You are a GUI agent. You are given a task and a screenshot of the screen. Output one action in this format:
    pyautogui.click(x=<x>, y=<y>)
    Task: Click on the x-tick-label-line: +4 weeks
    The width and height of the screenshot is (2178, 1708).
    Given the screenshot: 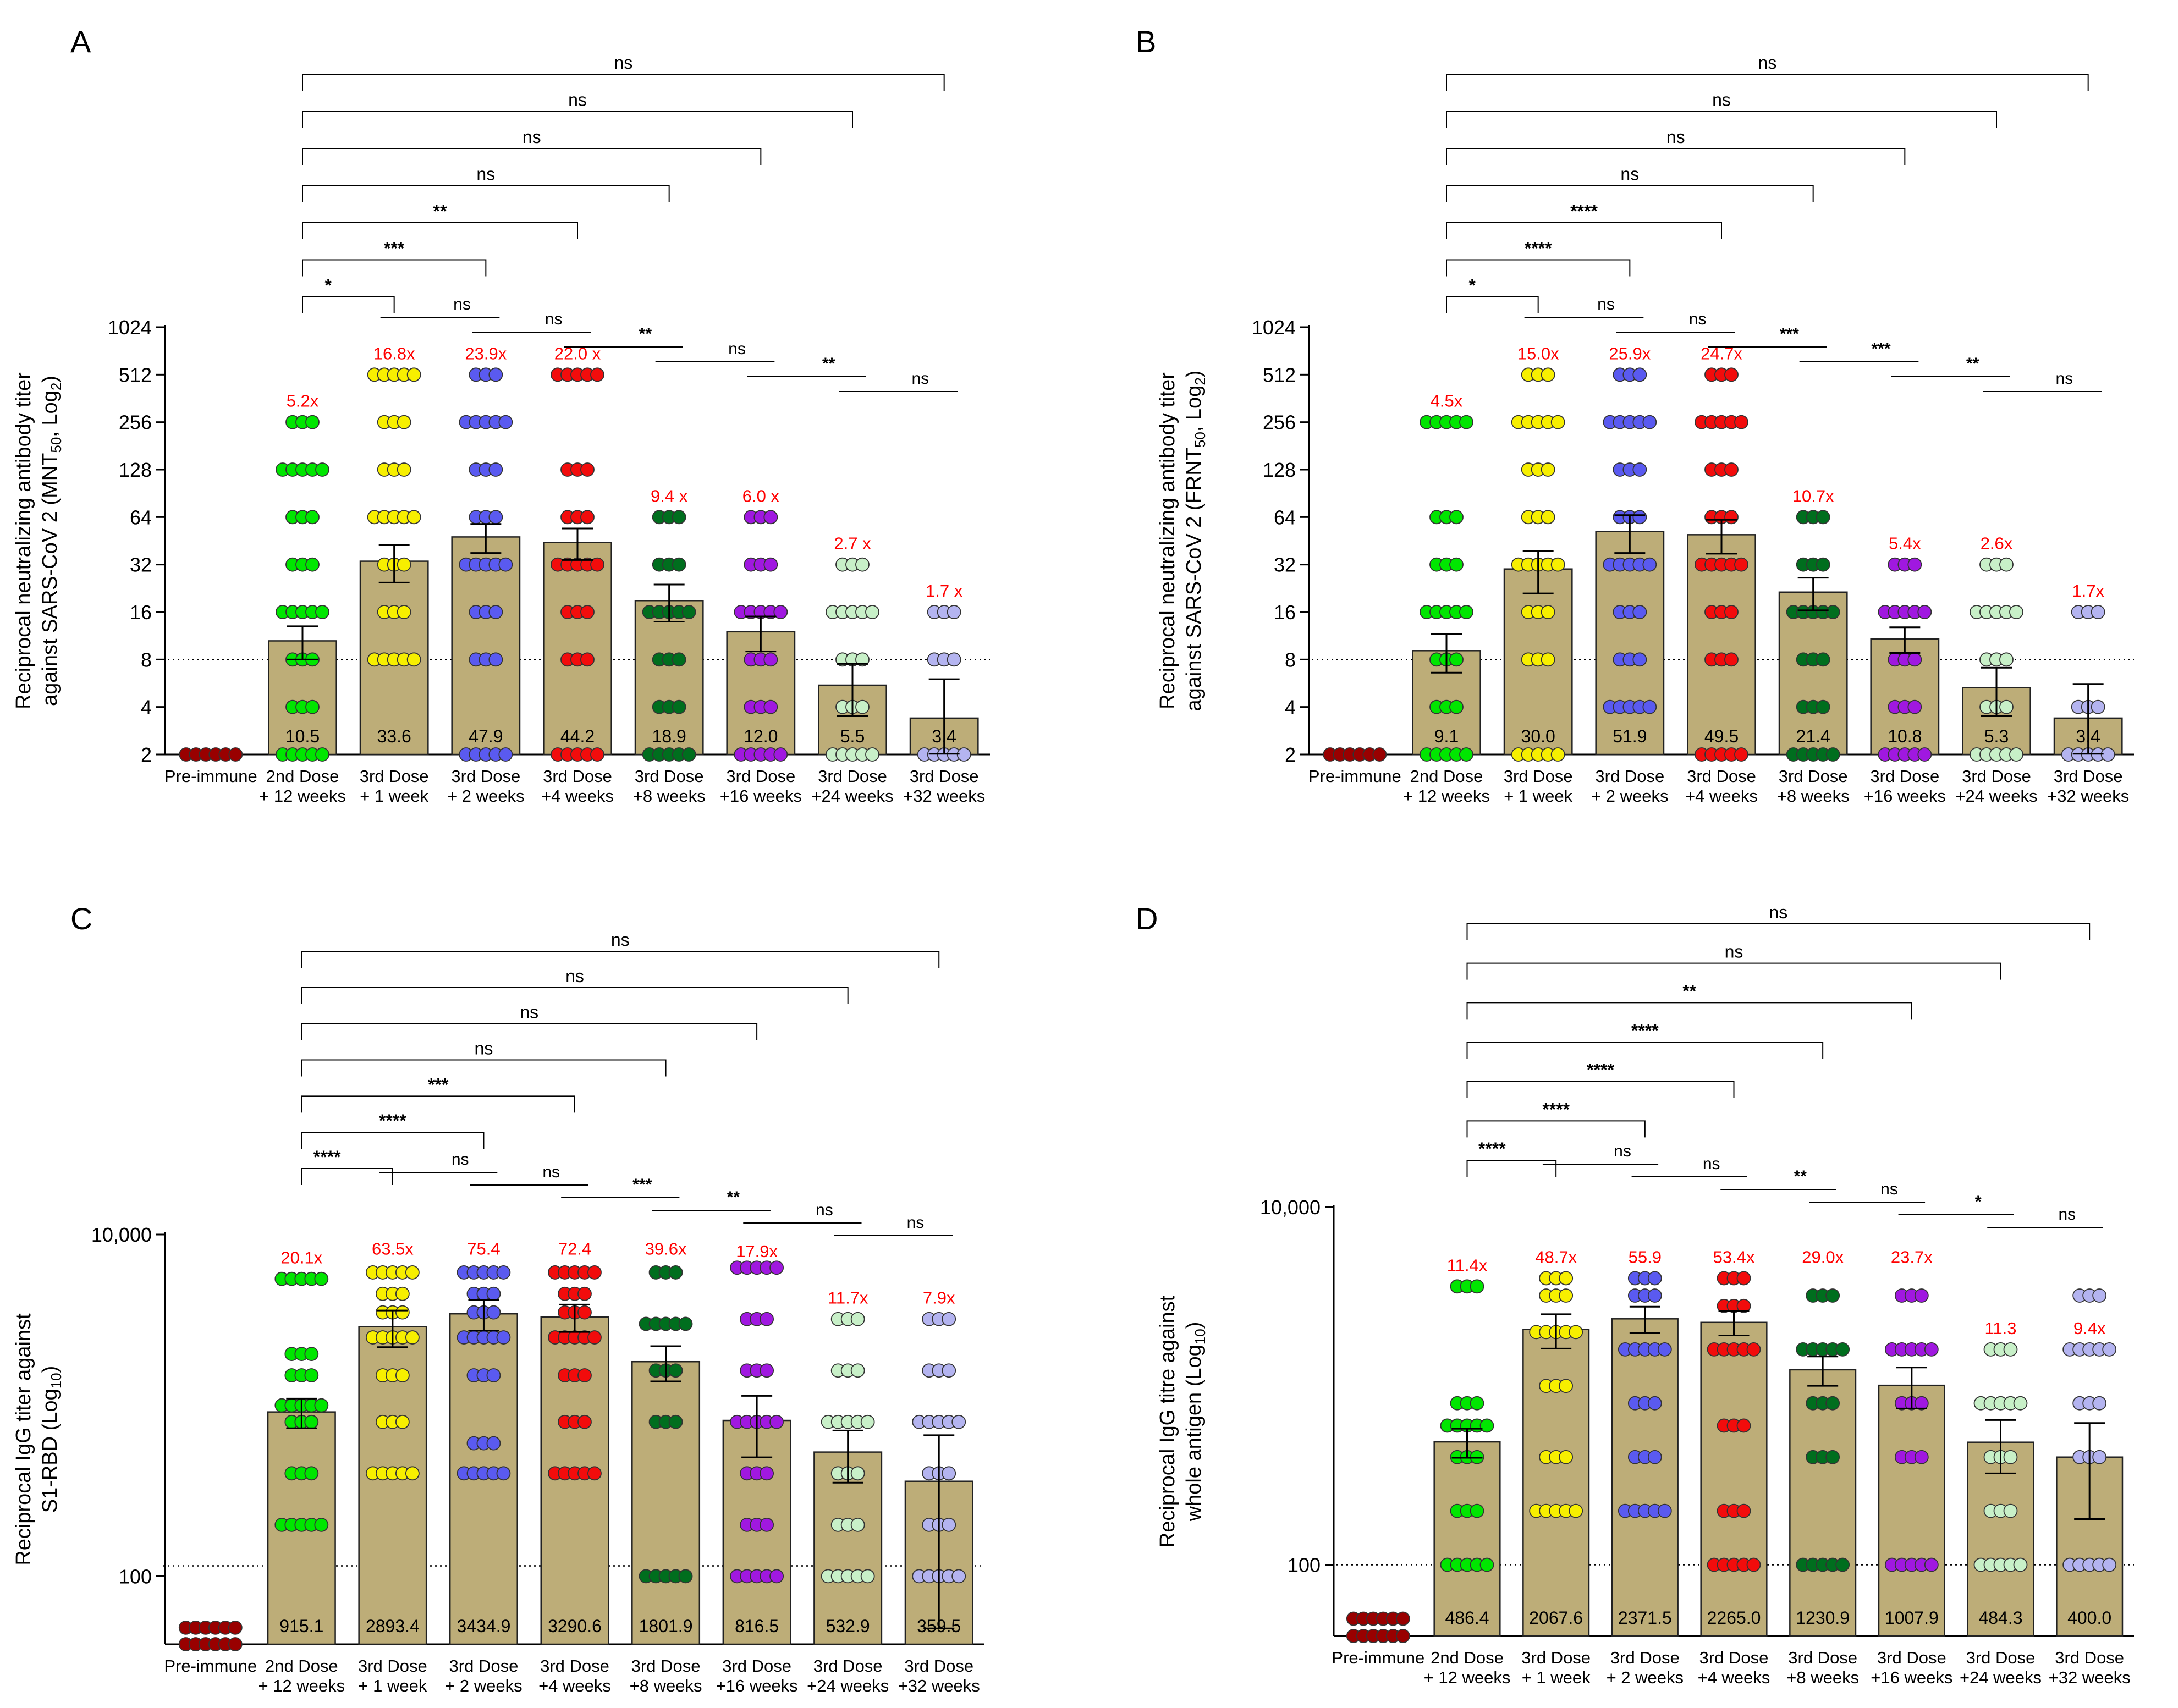 What is the action you would take?
    pyautogui.click(x=1734, y=1677)
    